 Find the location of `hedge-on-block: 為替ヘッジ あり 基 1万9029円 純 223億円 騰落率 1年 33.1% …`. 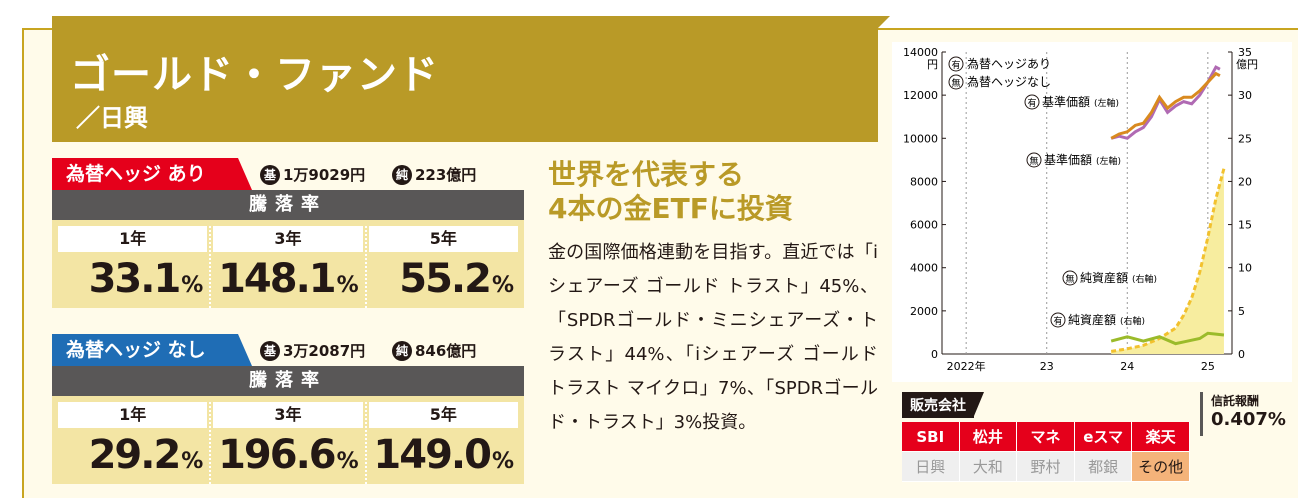

hedge-on-block: 為替ヘッジ あり 基 1万9029円 純 223億円 騰落率 1年 33.1% … is located at coordinates (288, 233).